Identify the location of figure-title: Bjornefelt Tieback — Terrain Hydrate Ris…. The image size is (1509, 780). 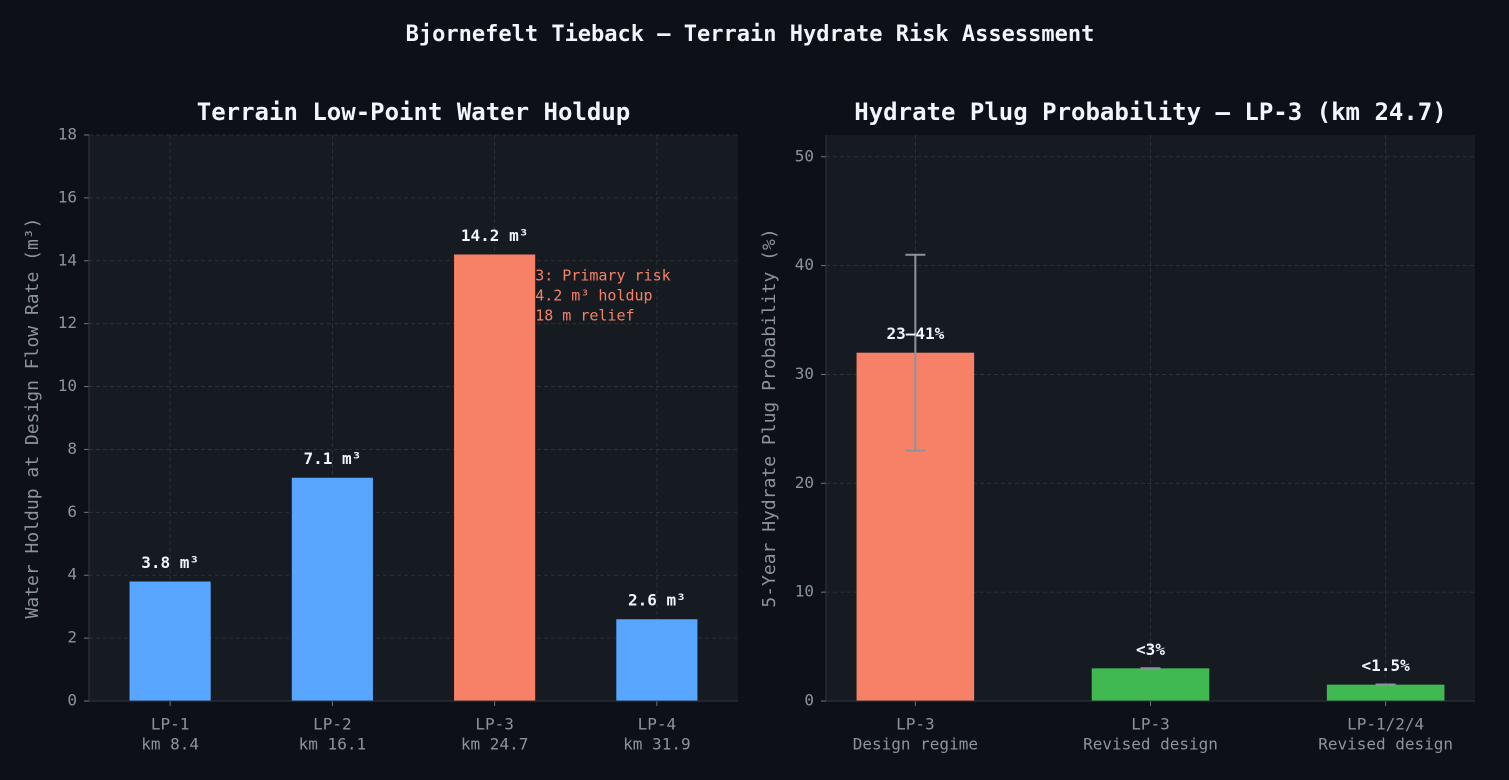
(750, 34).